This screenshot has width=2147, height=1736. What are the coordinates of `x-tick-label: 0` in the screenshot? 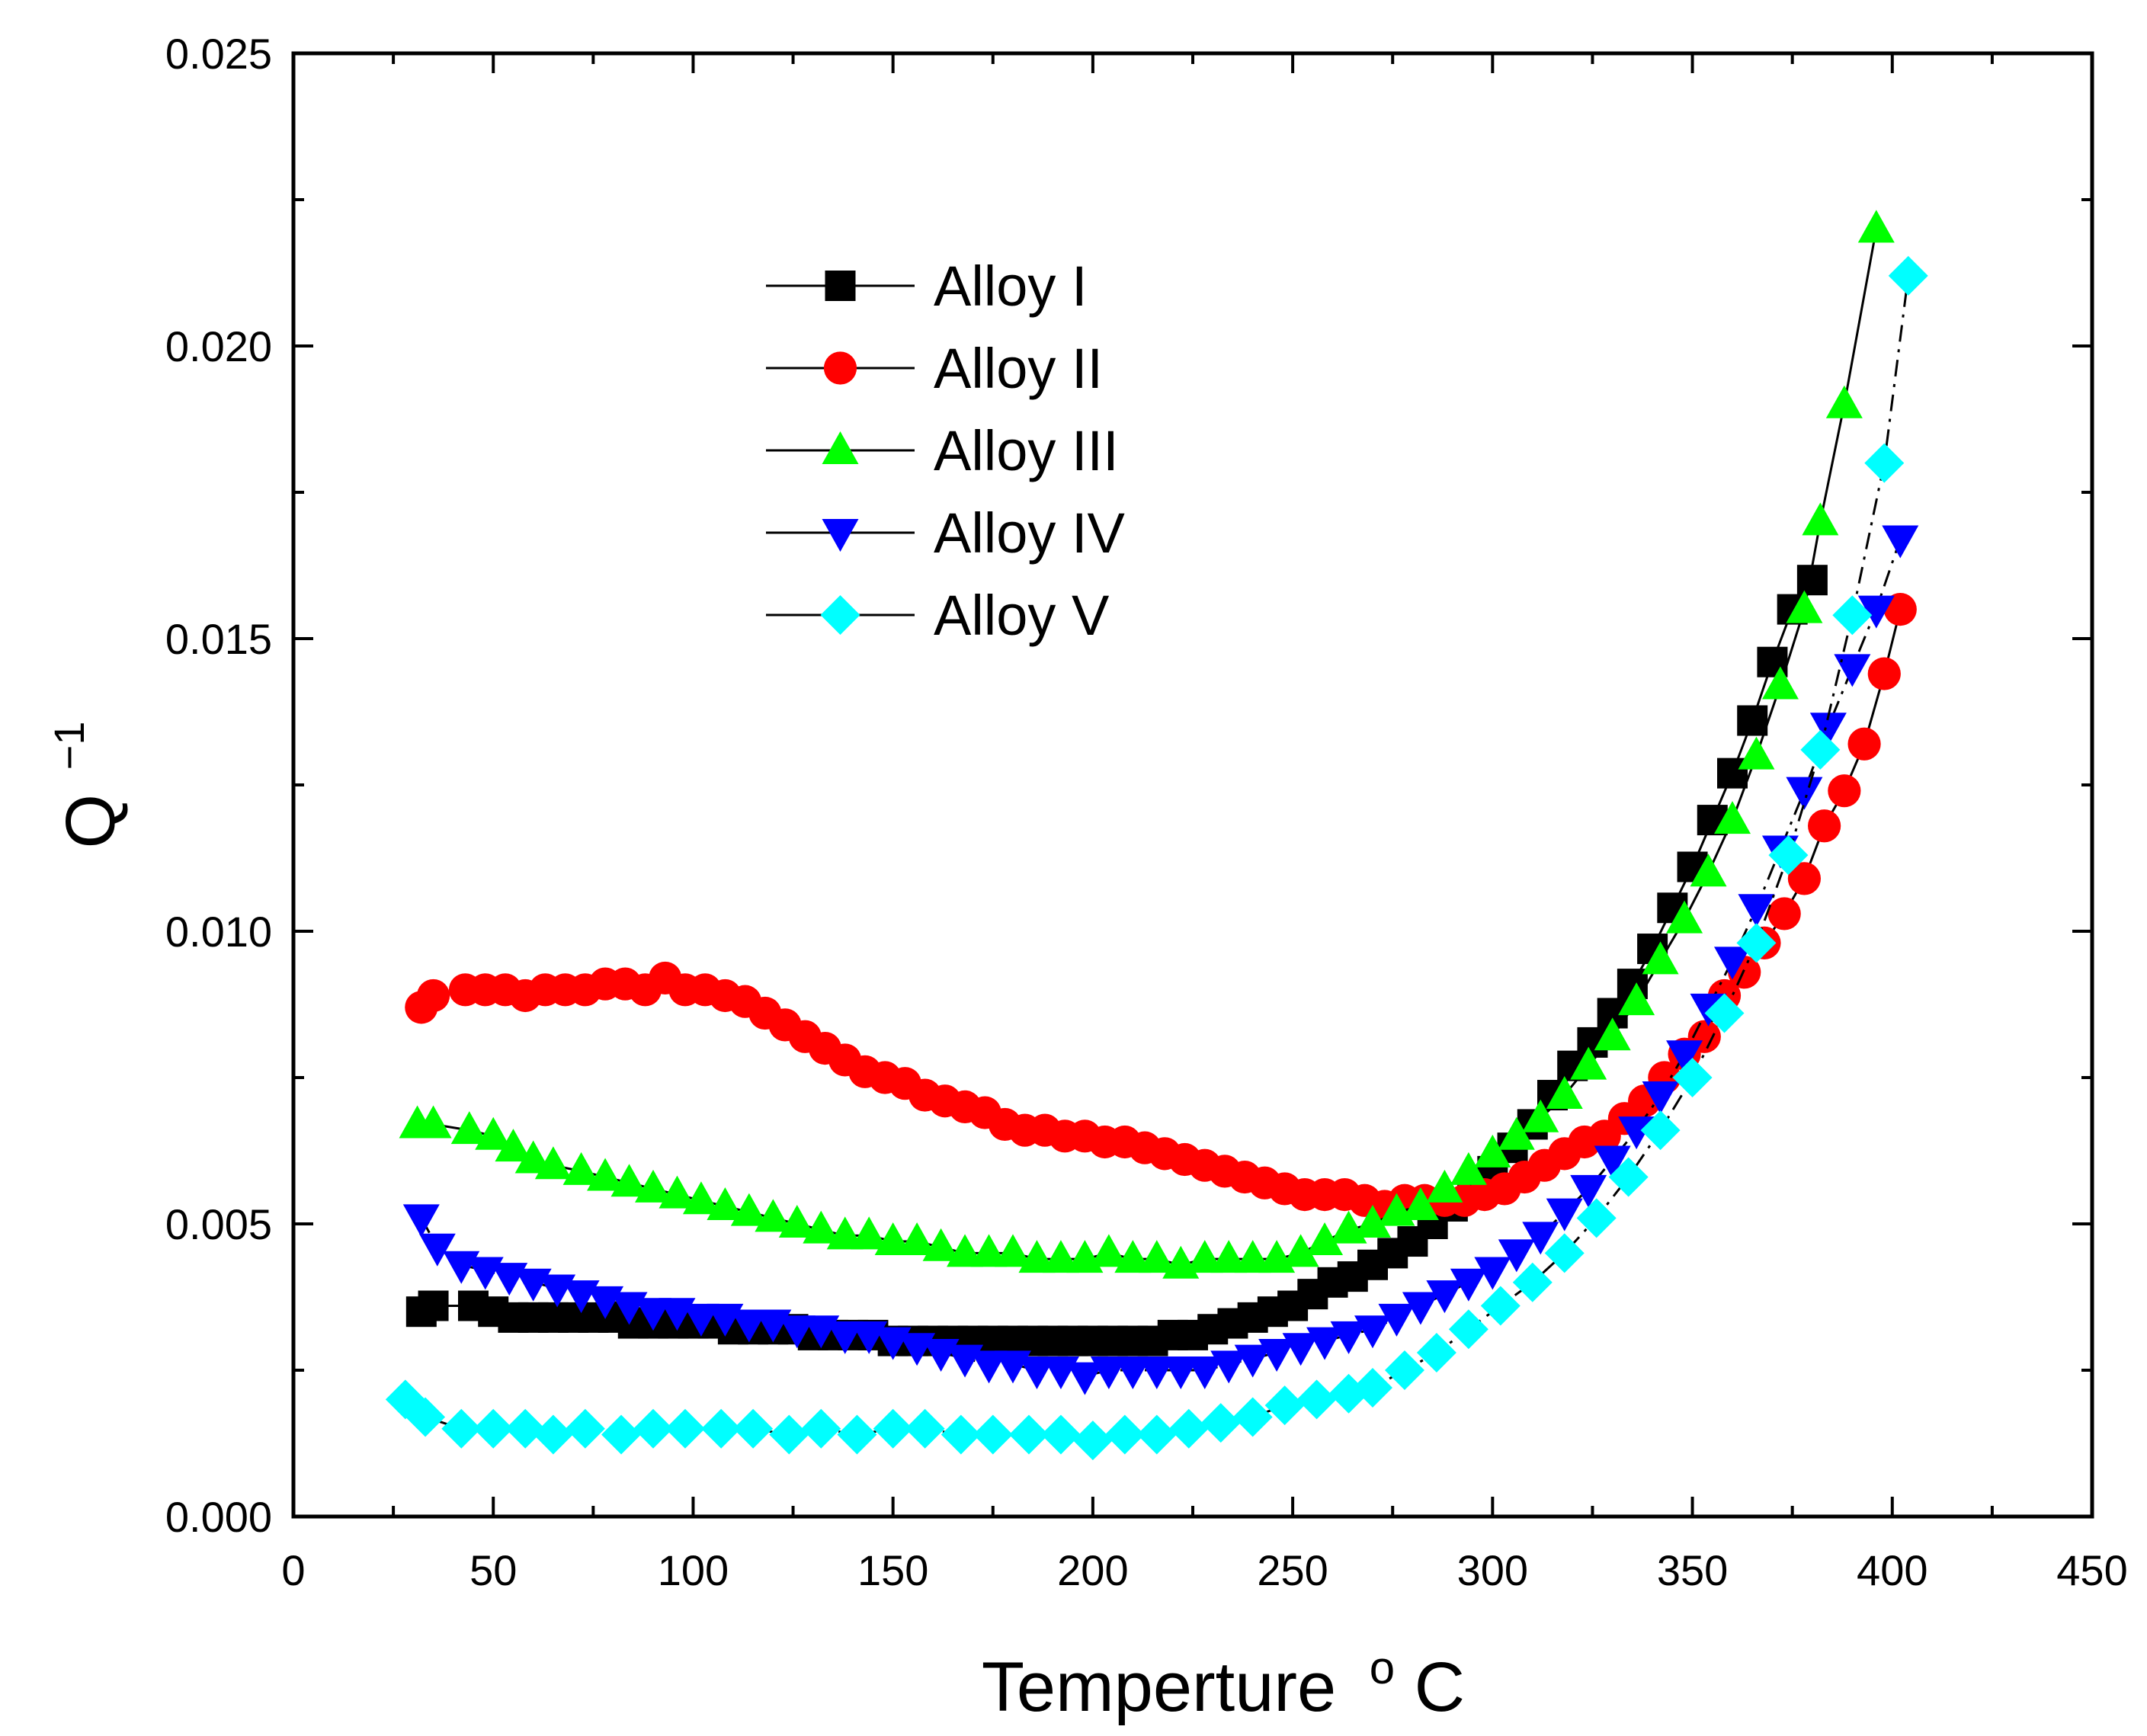 It's located at (293, 1570).